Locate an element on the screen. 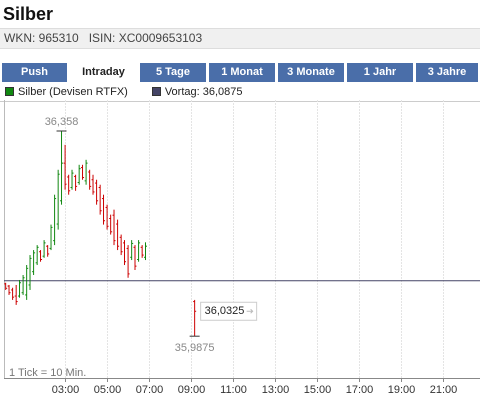 This screenshot has width=480, height=407. tab: 5 Tage is located at coordinates (173, 72).